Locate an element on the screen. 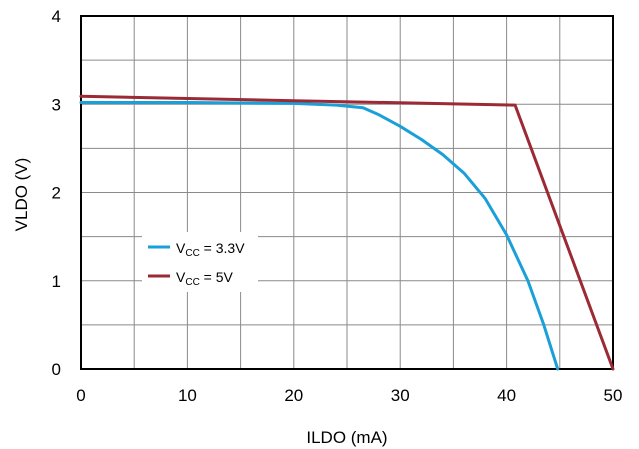 Image resolution: width=639 pixels, height=449 pixels. legend-label: VCC = 3.3V is located at coordinates (210, 249).